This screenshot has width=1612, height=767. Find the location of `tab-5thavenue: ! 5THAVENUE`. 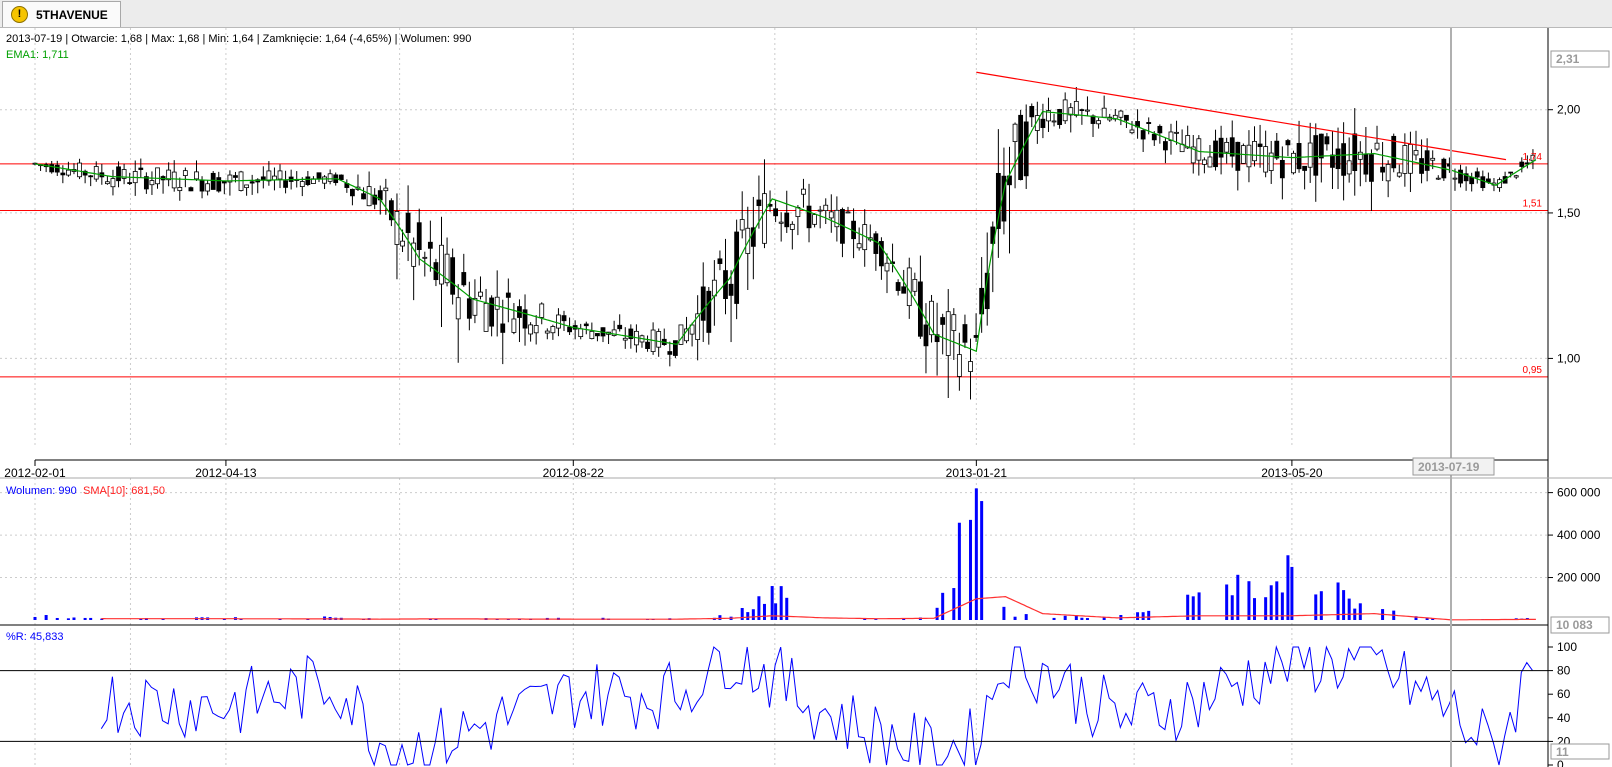

tab-5thavenue: ! 5THAVENUE is located at coordinates (61, 14).